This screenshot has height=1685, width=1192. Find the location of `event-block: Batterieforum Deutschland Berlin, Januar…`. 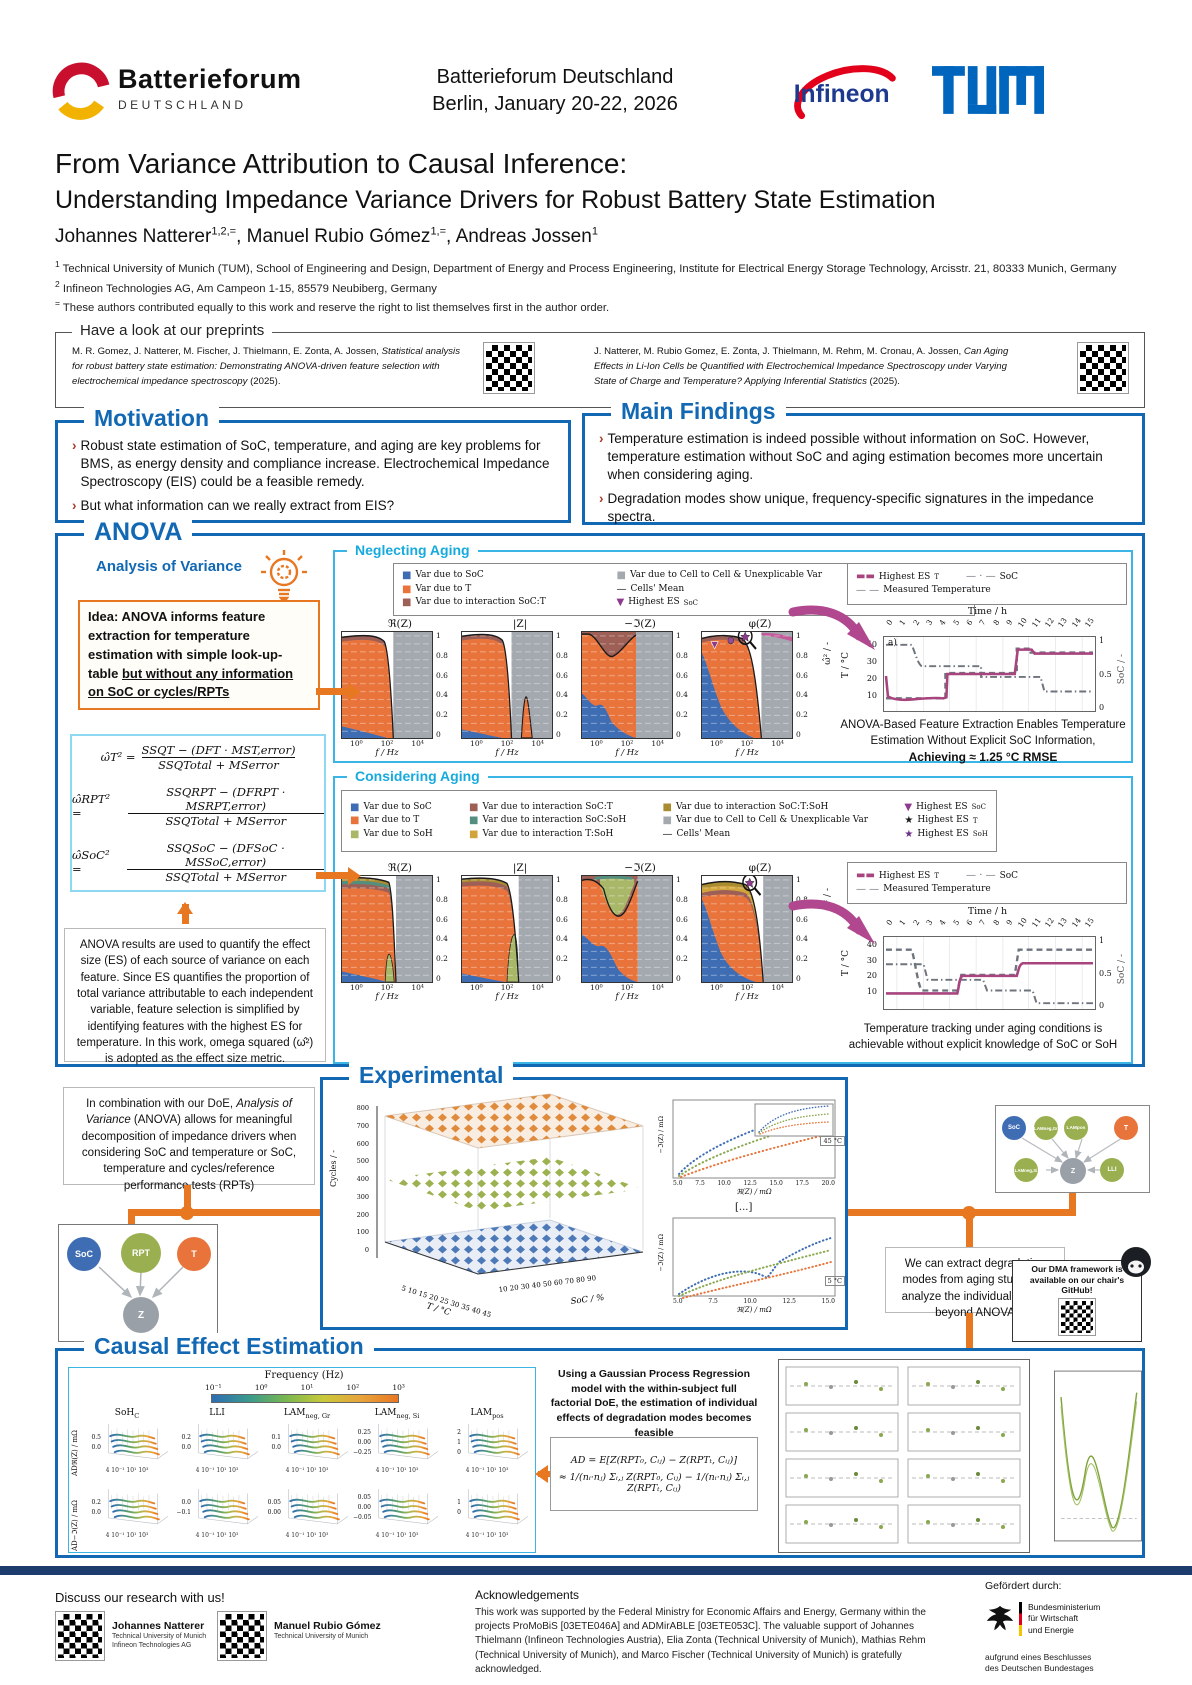

event-block: Batterieforum Deutschland Berlin, Januar… is located at coordinates (555, 91).